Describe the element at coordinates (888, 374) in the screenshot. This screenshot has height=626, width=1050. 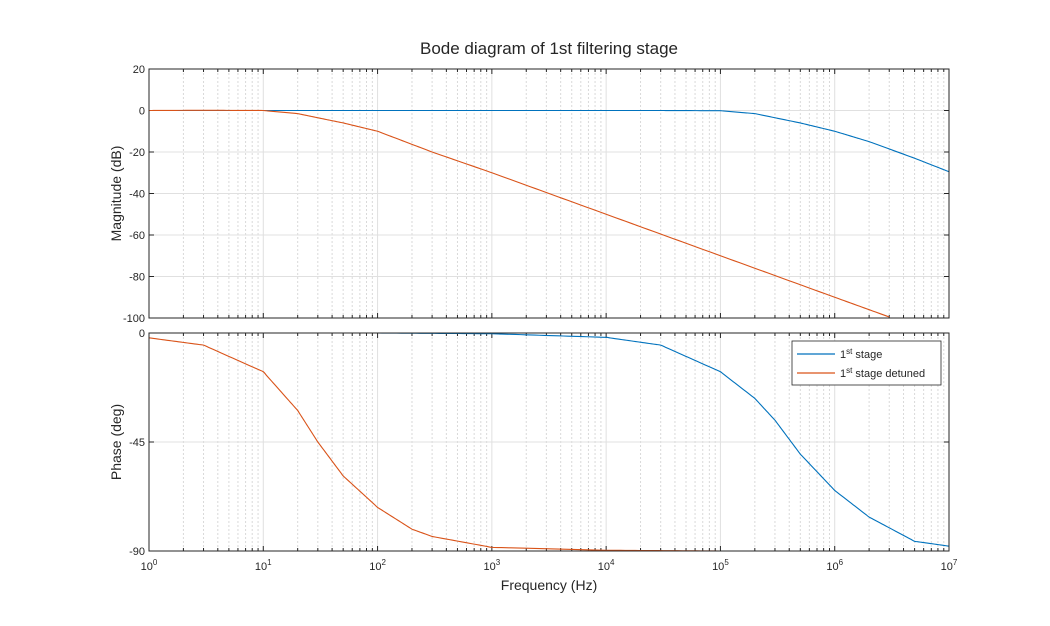
I see `legend-entry-rest: stage detuned` at that location.